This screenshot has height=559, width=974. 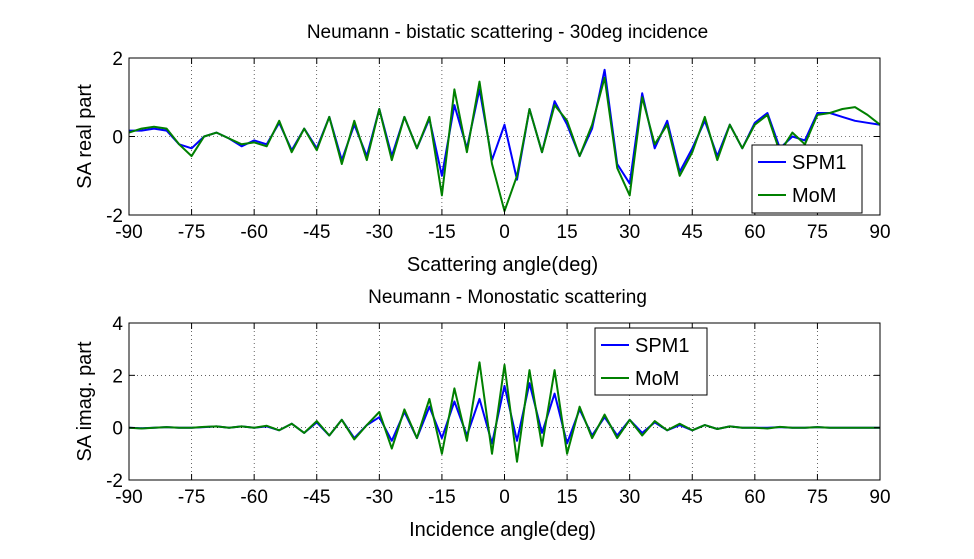 What do you see at coordinates (85, 136) in the screenshot?
I see `y-axis-label: SA real part` at bounding box center [85, 136].